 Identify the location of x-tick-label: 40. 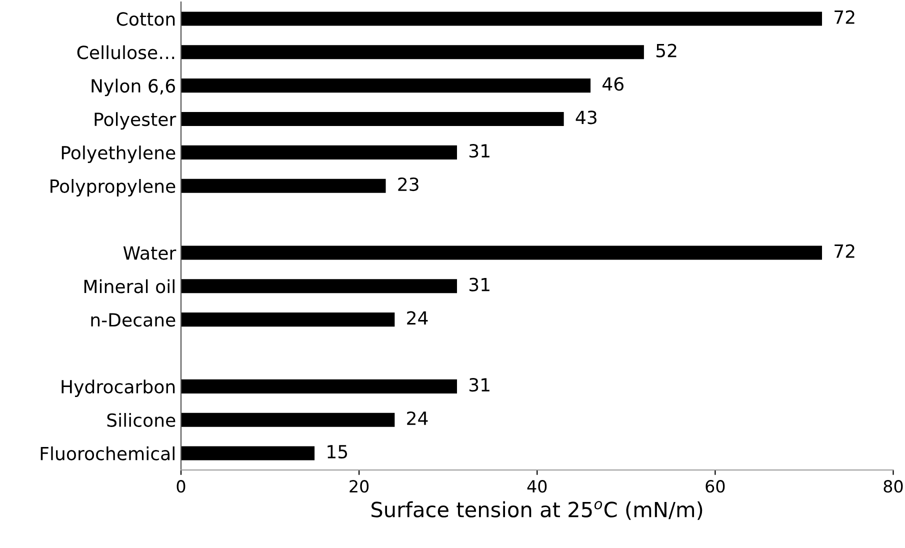
(537, 486).